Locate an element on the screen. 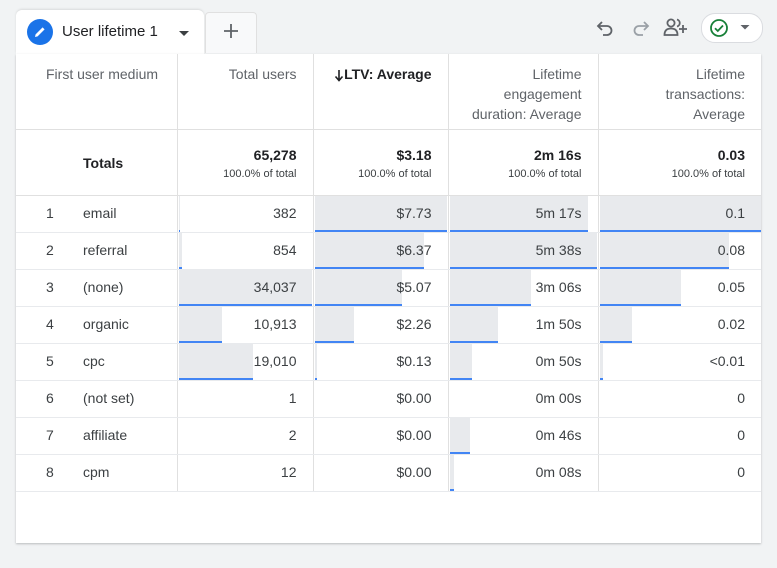  row-rank: 6 is located at coordinates (50, 398).